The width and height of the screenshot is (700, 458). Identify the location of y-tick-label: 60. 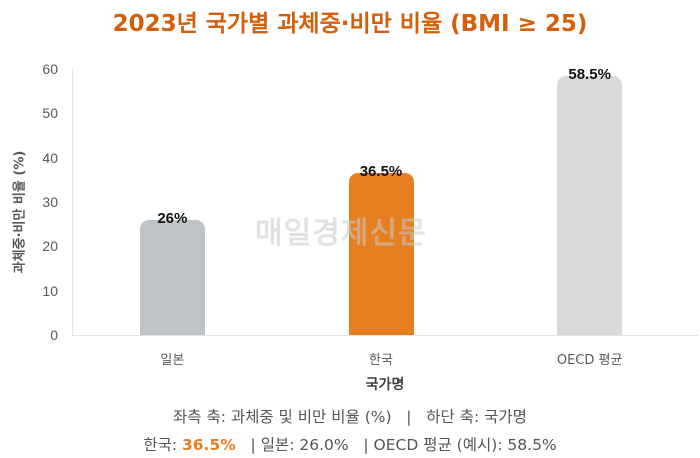
(50, 69).